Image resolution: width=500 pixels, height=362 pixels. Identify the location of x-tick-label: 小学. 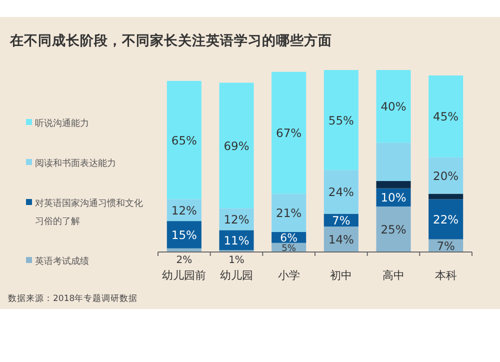
(289, 275).